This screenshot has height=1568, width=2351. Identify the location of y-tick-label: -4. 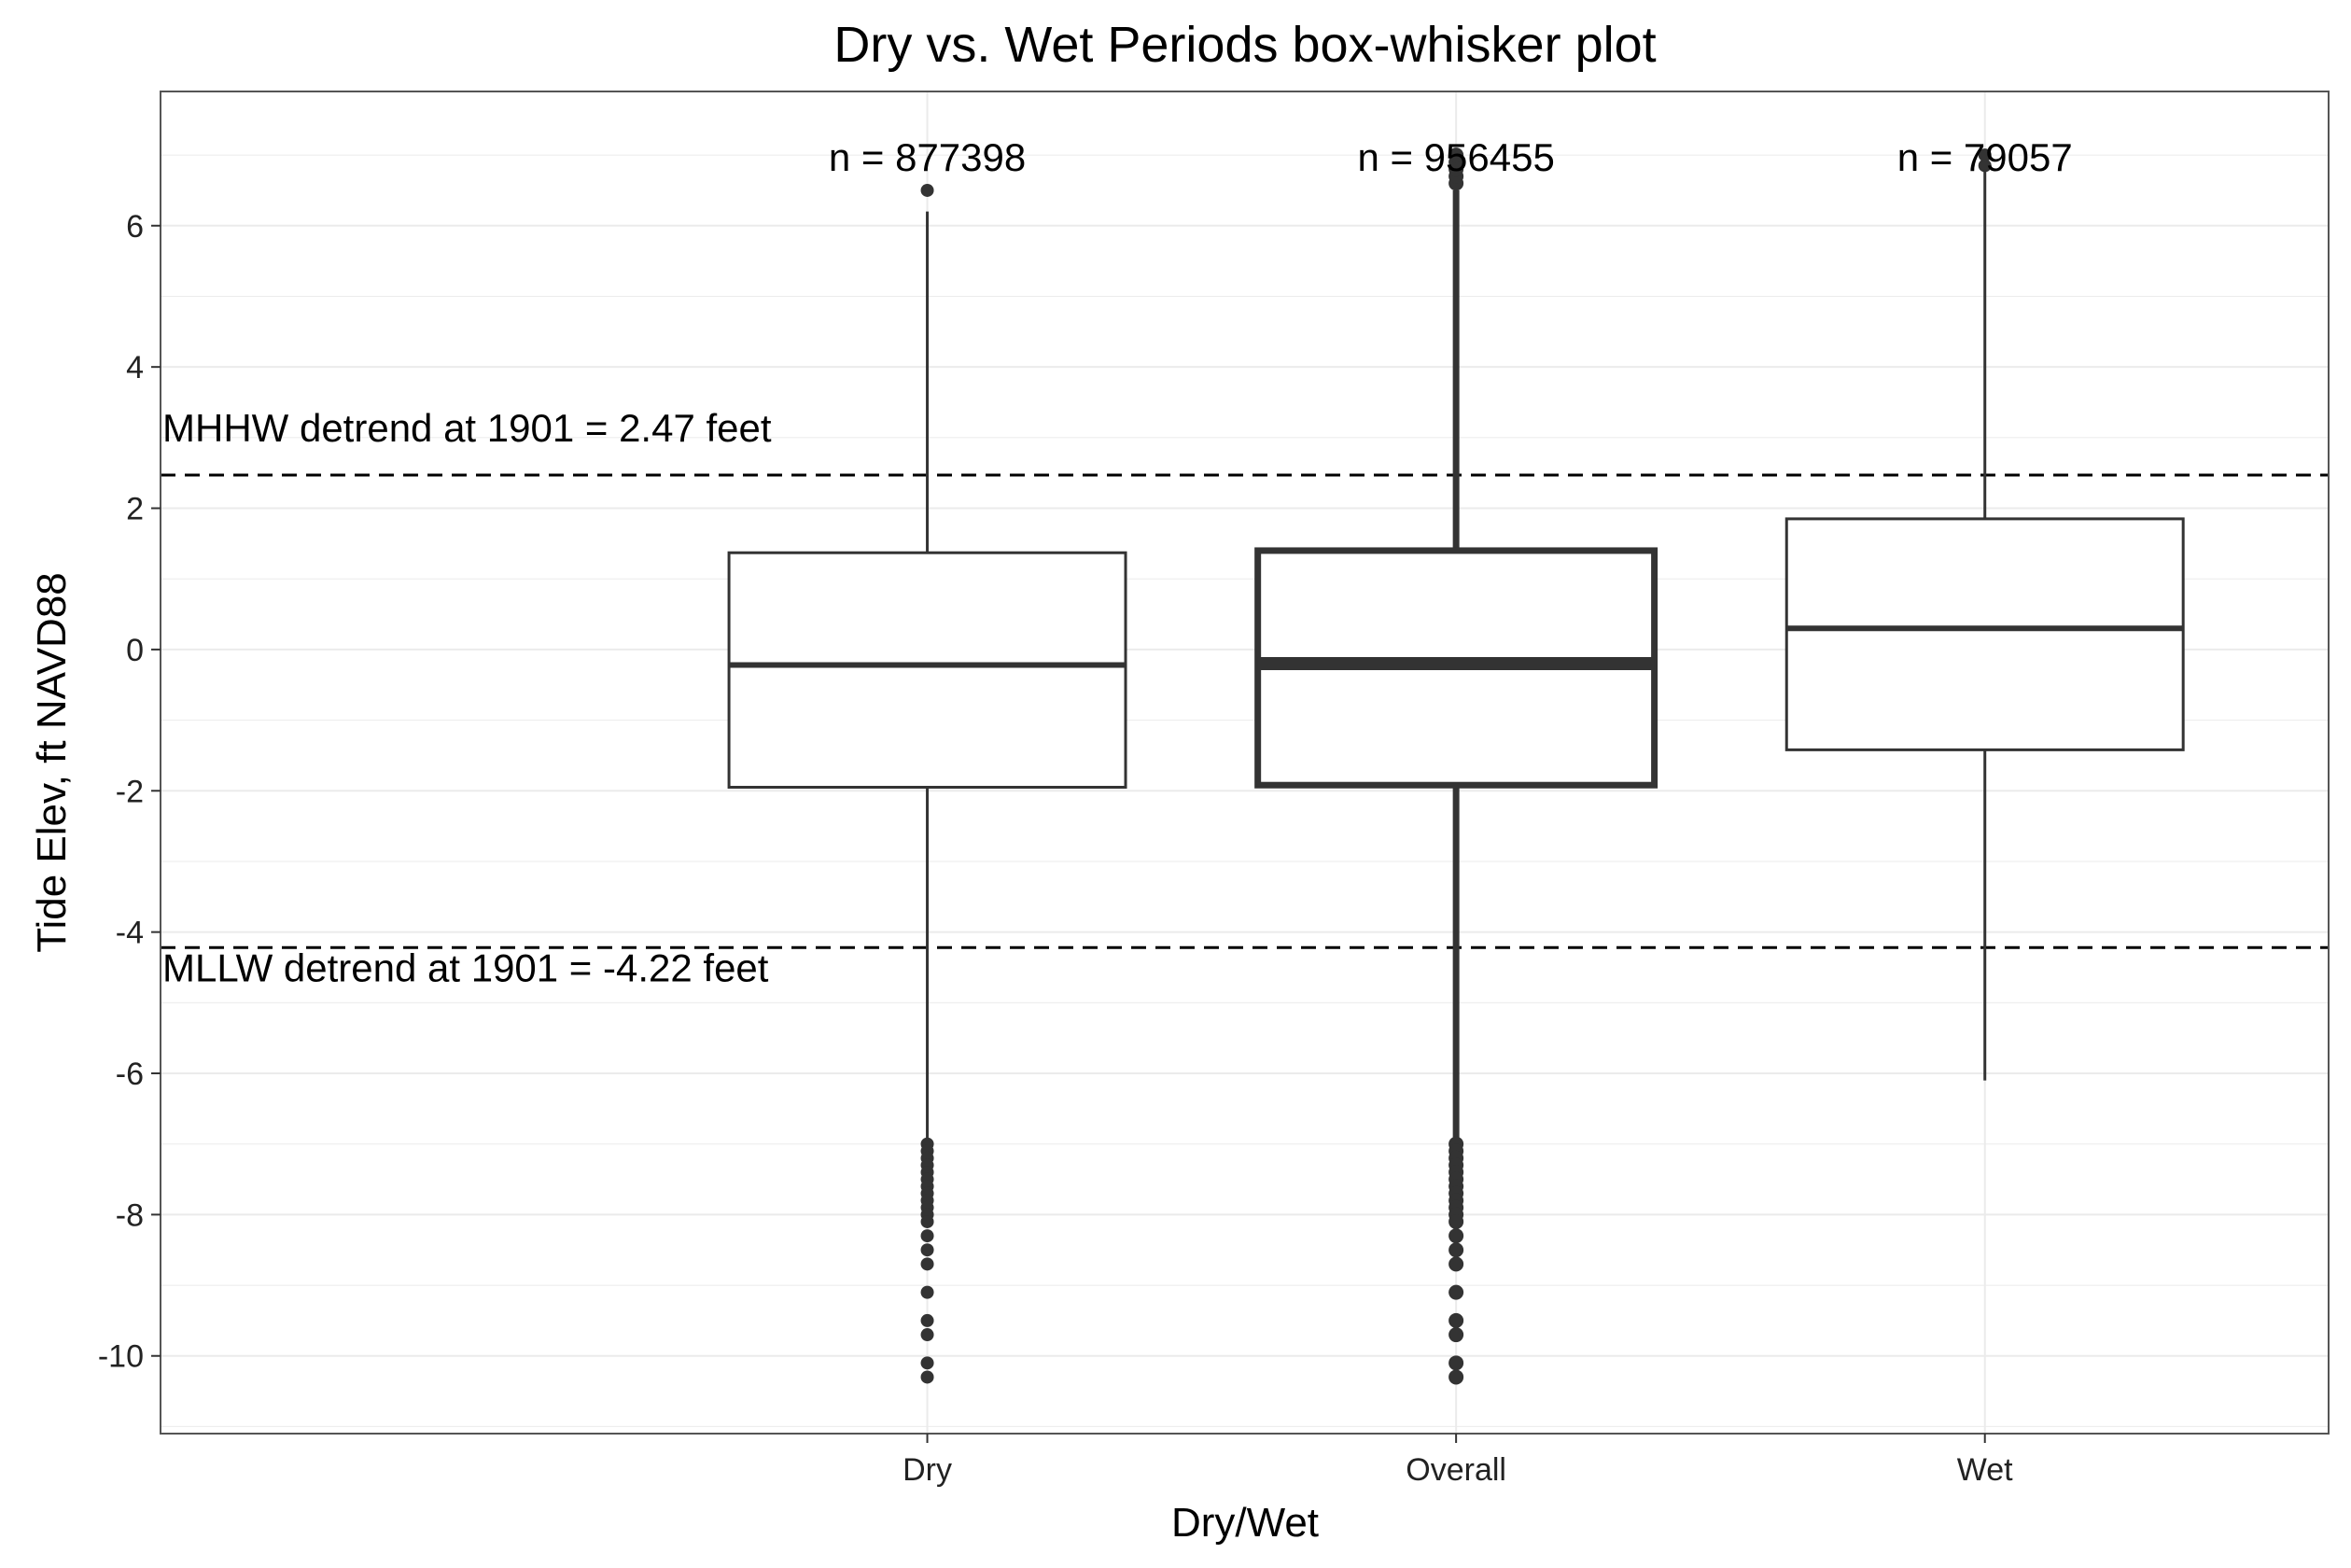
(130, 933).